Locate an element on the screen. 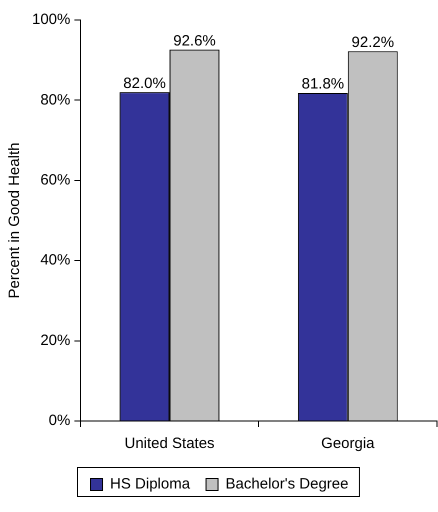 The image size is (438, 512). legend-label: Bachelor's Degree is located at coordinates (287, 484).